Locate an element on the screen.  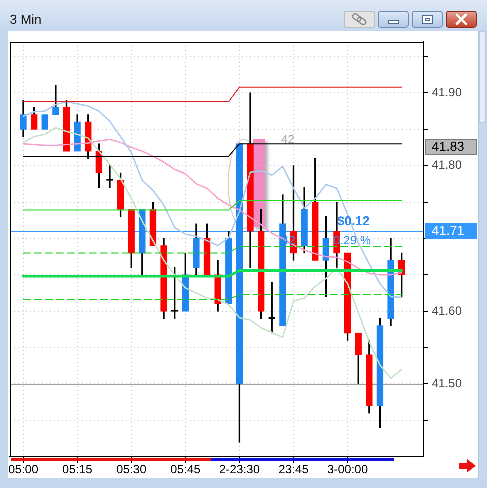
x-tick-label: 2-23:30 is located at coordinates (239, 469).